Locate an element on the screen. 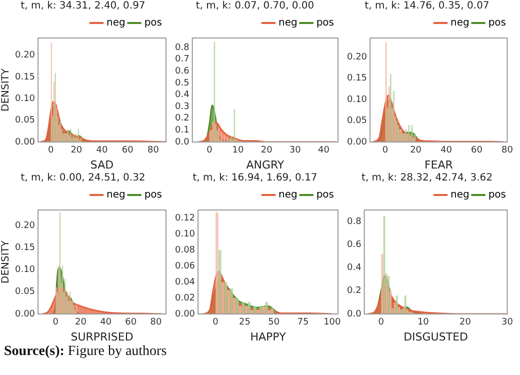 The height and width of the screenshot is (375, 520). chart-title: t, m, k: 28.32, 42.74, 3.62 is located at coordinates (427, 178).